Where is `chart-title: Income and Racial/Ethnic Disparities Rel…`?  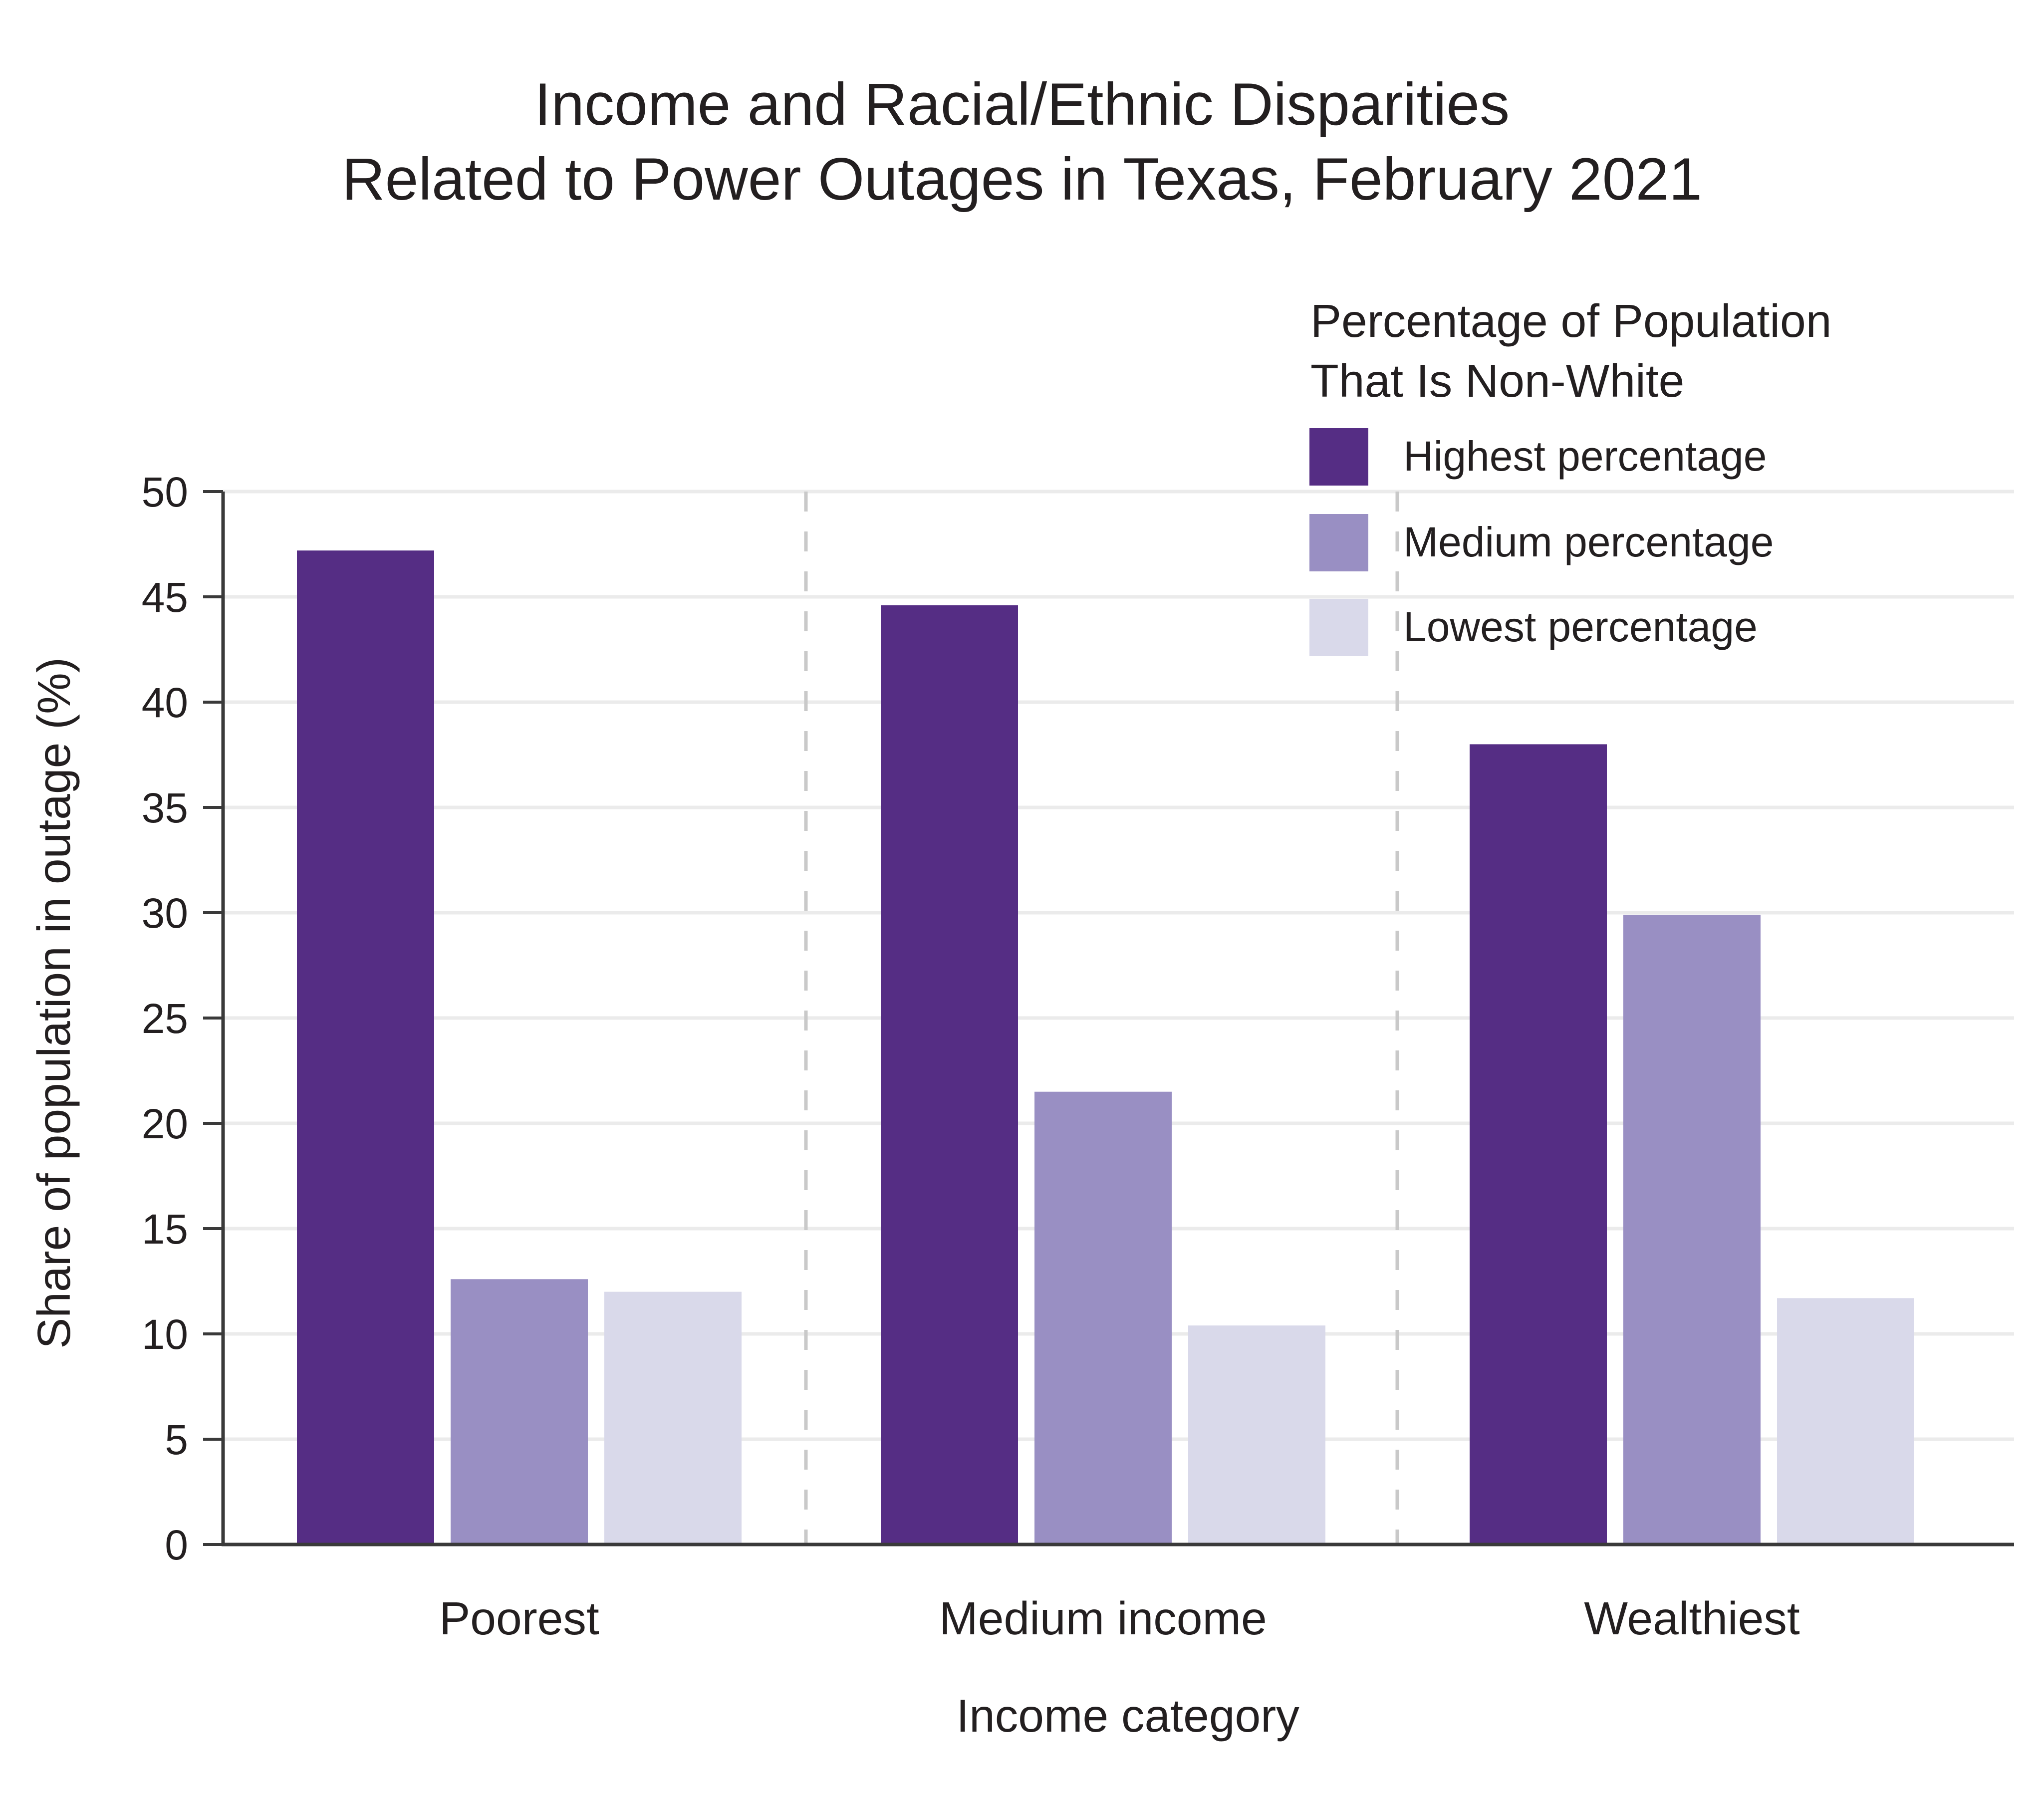 chart-title: Income and Racial/Ethnic Disparities Rel… is located at coordinates (1022, 142).